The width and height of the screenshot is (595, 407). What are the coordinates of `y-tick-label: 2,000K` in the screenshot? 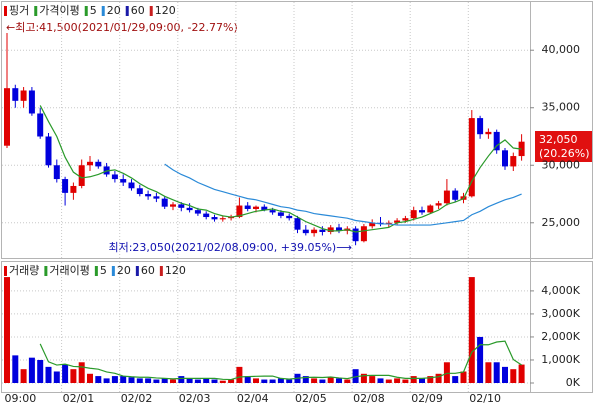 It's located at (560, 336).